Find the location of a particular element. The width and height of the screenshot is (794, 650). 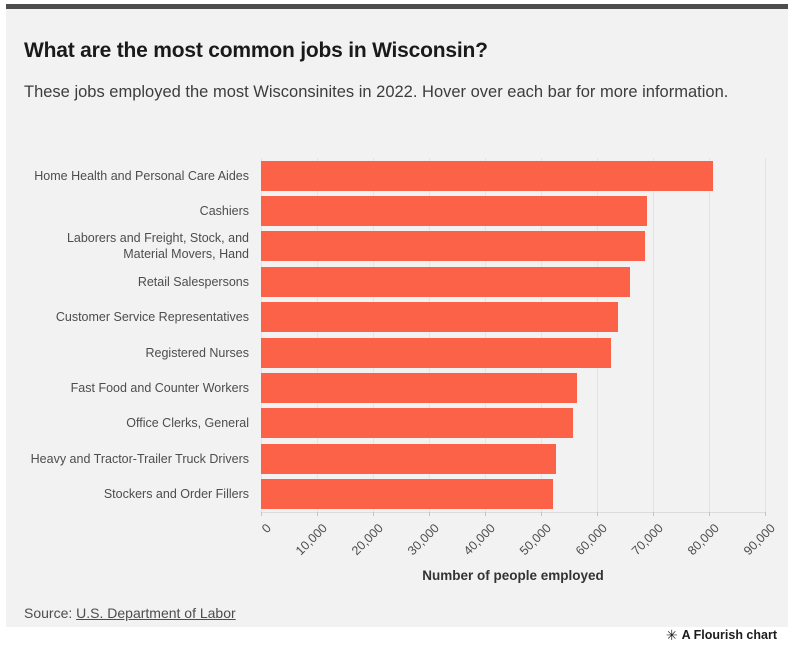

category-label: Customer Service Representatives is located at coordinates (152, 317).